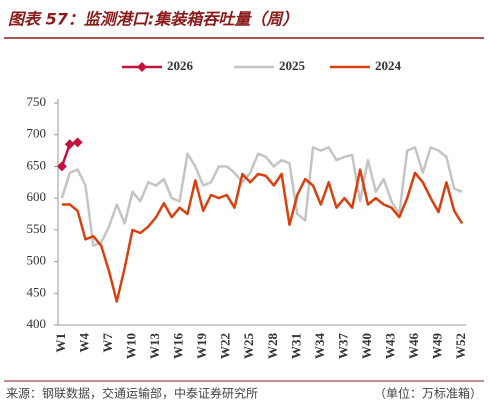 The image size is (488, 406). Describe the element at coordinates (295, 346) in the screenshot. I see `x-tick-label: W31` at that location.